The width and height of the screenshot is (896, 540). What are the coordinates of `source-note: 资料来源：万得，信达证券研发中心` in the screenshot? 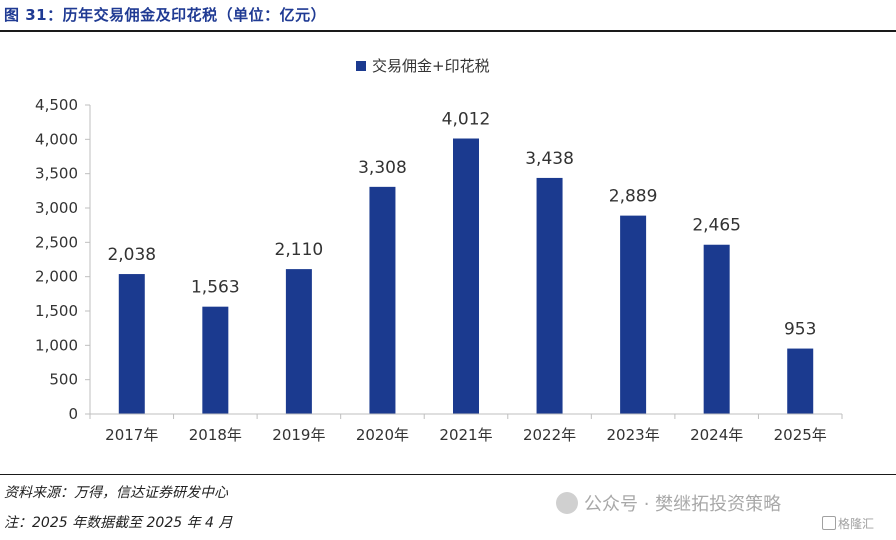 It's located at (116, 493).